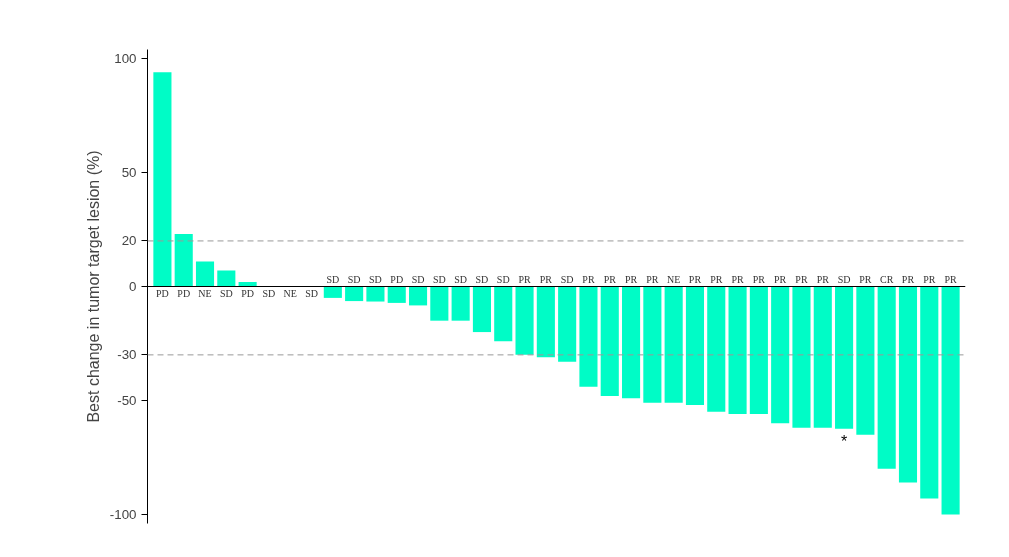  Describe the element at coordinates (129, 241) in the screenshot. I see `y-tick-label: 20` at that location.